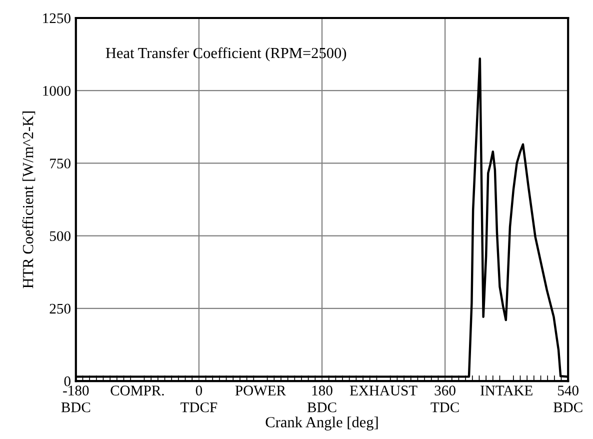 This screenshot has width=593, height=439. I want to click on y-axis-title: HTR Coefficient [W/m^2-K], so click(29, 200).